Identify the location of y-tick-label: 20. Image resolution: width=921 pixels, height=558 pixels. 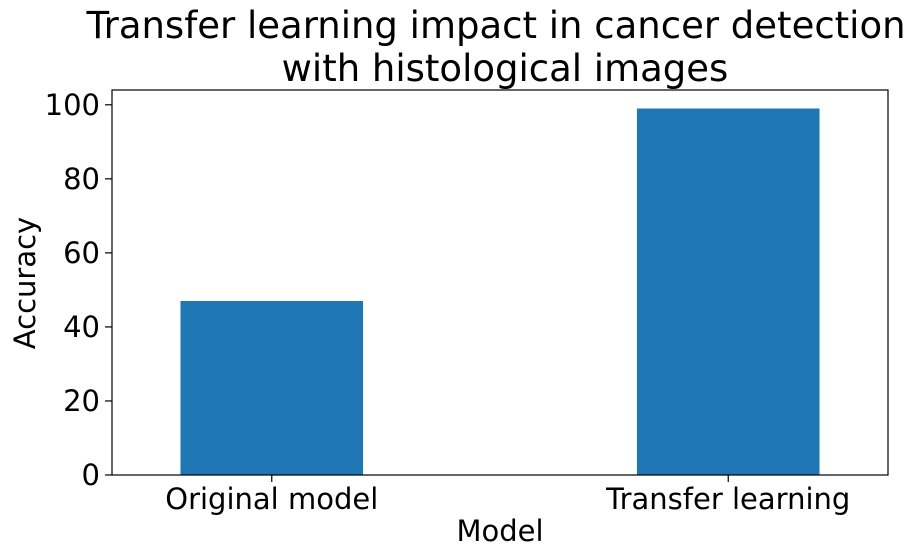
(81, 401).